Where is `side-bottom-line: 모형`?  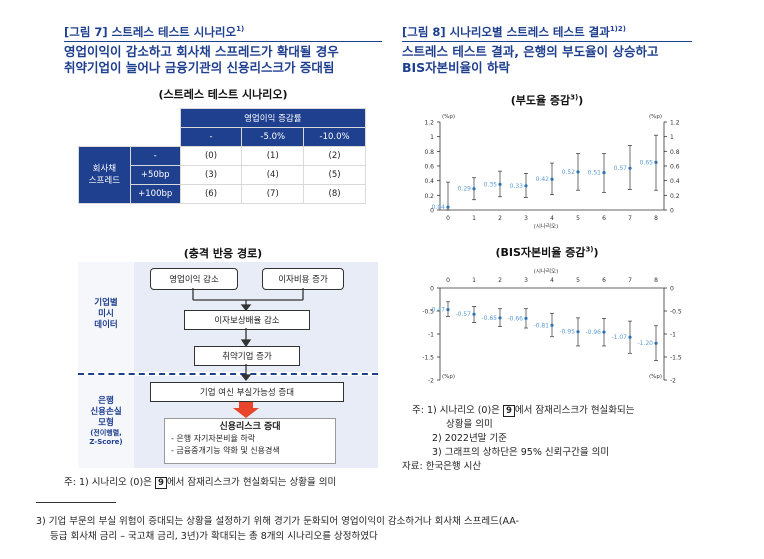
side-bottom-line: 모형 is located at coordinates (106, 423).